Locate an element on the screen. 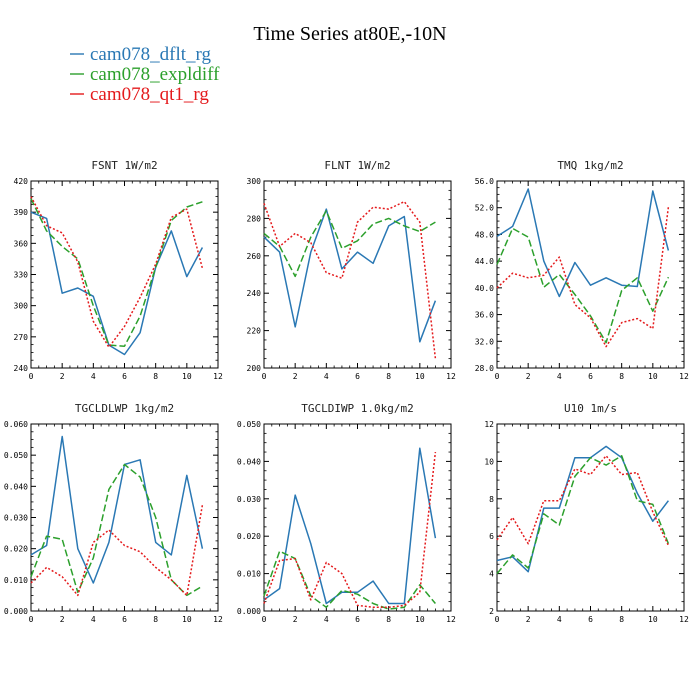 The image size is (700, 700). legend-label: cam078_qt1_rg is located at coordinates (149, 94).